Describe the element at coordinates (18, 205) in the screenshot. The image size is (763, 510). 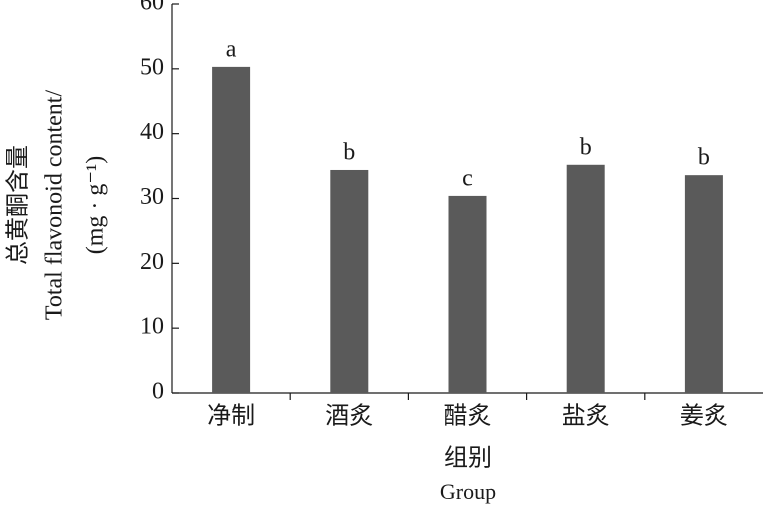
I see `y-title-zh: 总黄酮含量` at that location.